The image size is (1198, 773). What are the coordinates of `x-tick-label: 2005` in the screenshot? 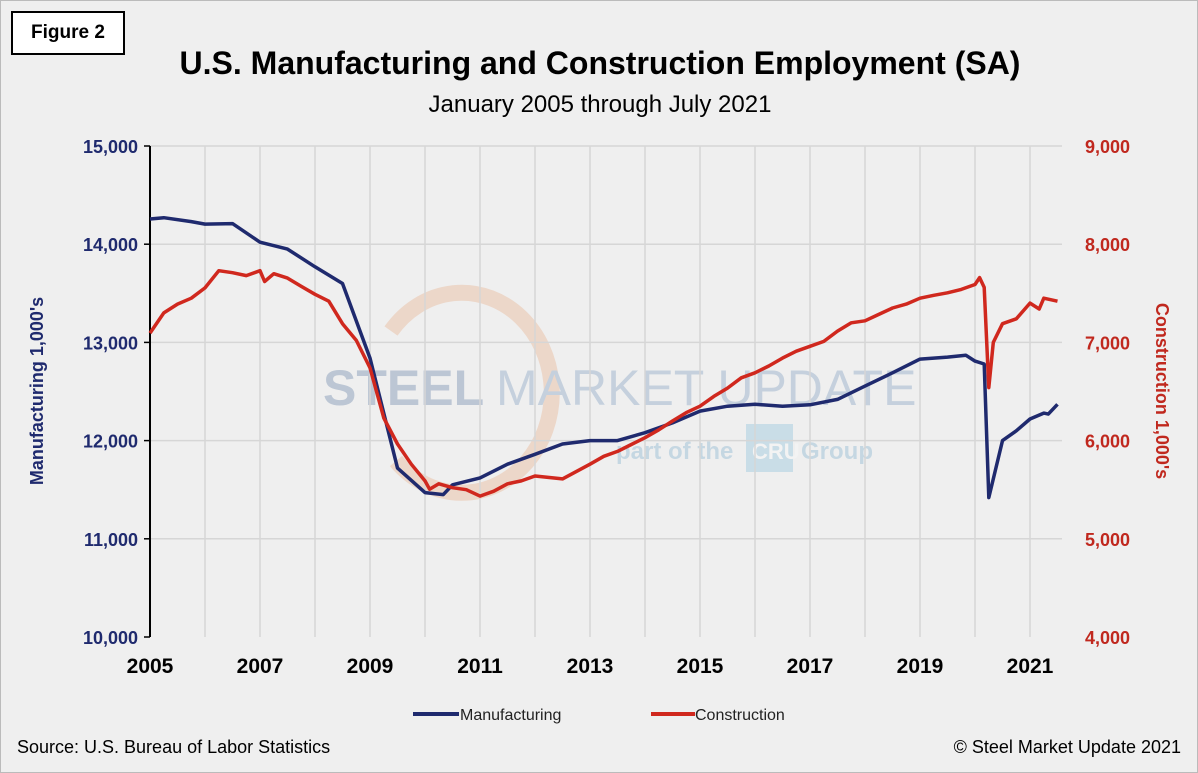 It's located at (150, 666).